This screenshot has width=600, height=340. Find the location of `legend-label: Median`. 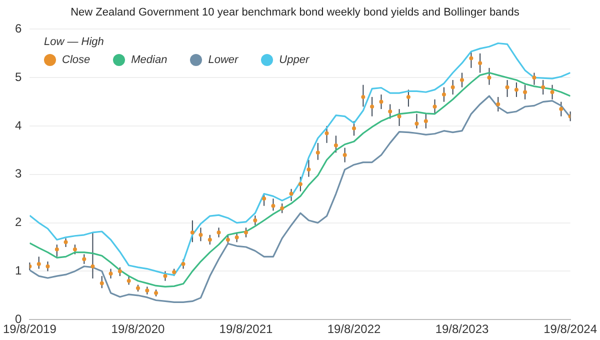

legend-label: Median is located at coordinates (149, 60).